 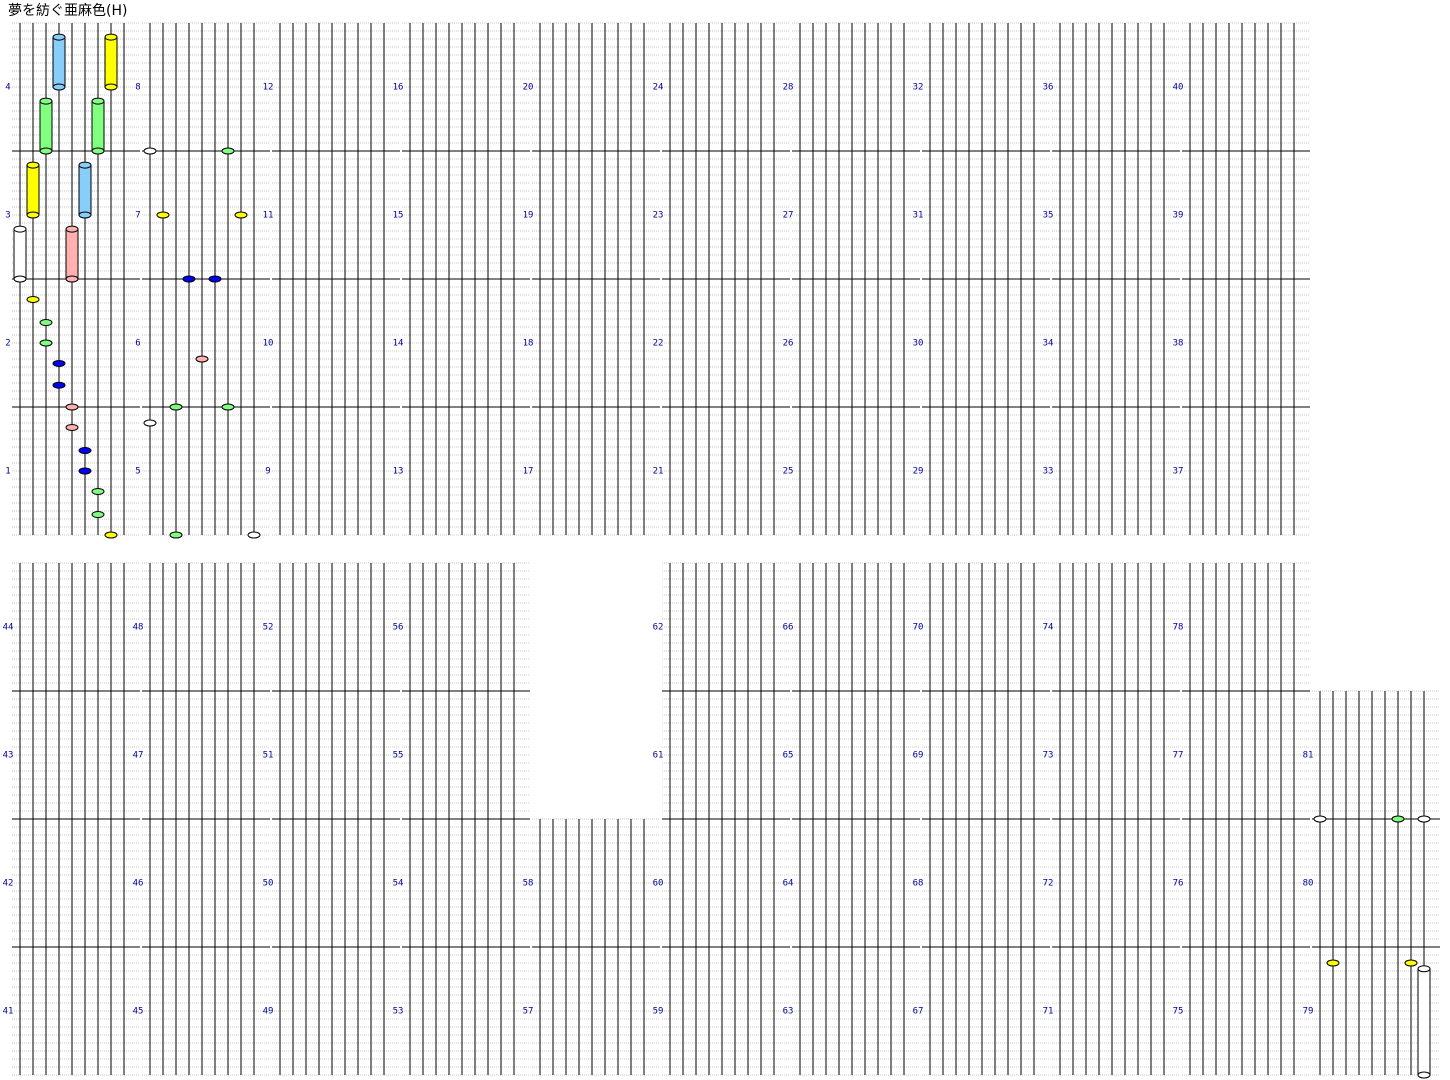 What do you see at coordinates (528, 884) in the screenshot?
I see `measure-number: 58` at bounding box center [528, 884].